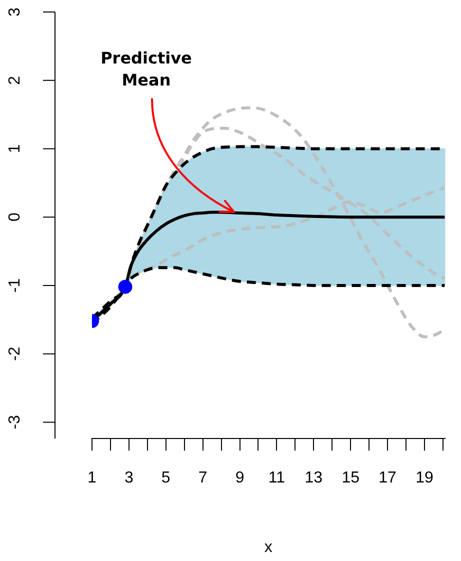  What do you see at coordinates (387, 478) in the screenshot?
I see `x-tick-label: 17` at bounding box center [387, 478].